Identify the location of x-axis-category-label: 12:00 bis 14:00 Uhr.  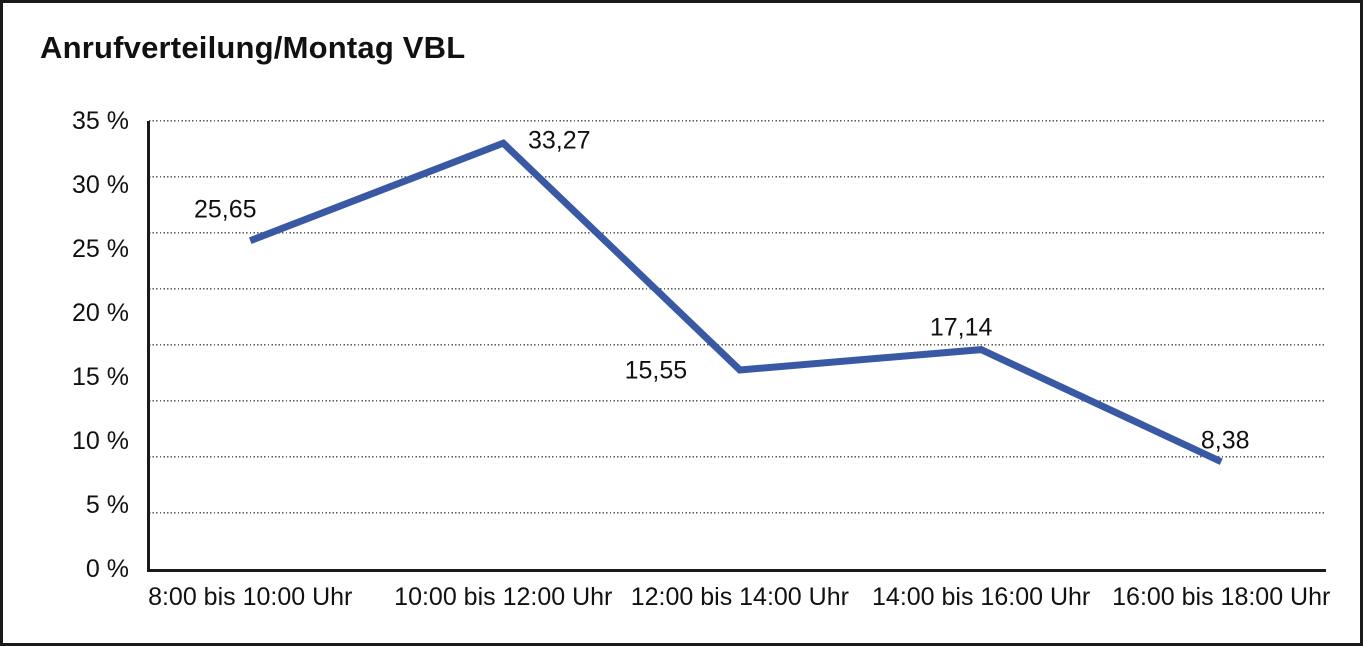
(739, 597).